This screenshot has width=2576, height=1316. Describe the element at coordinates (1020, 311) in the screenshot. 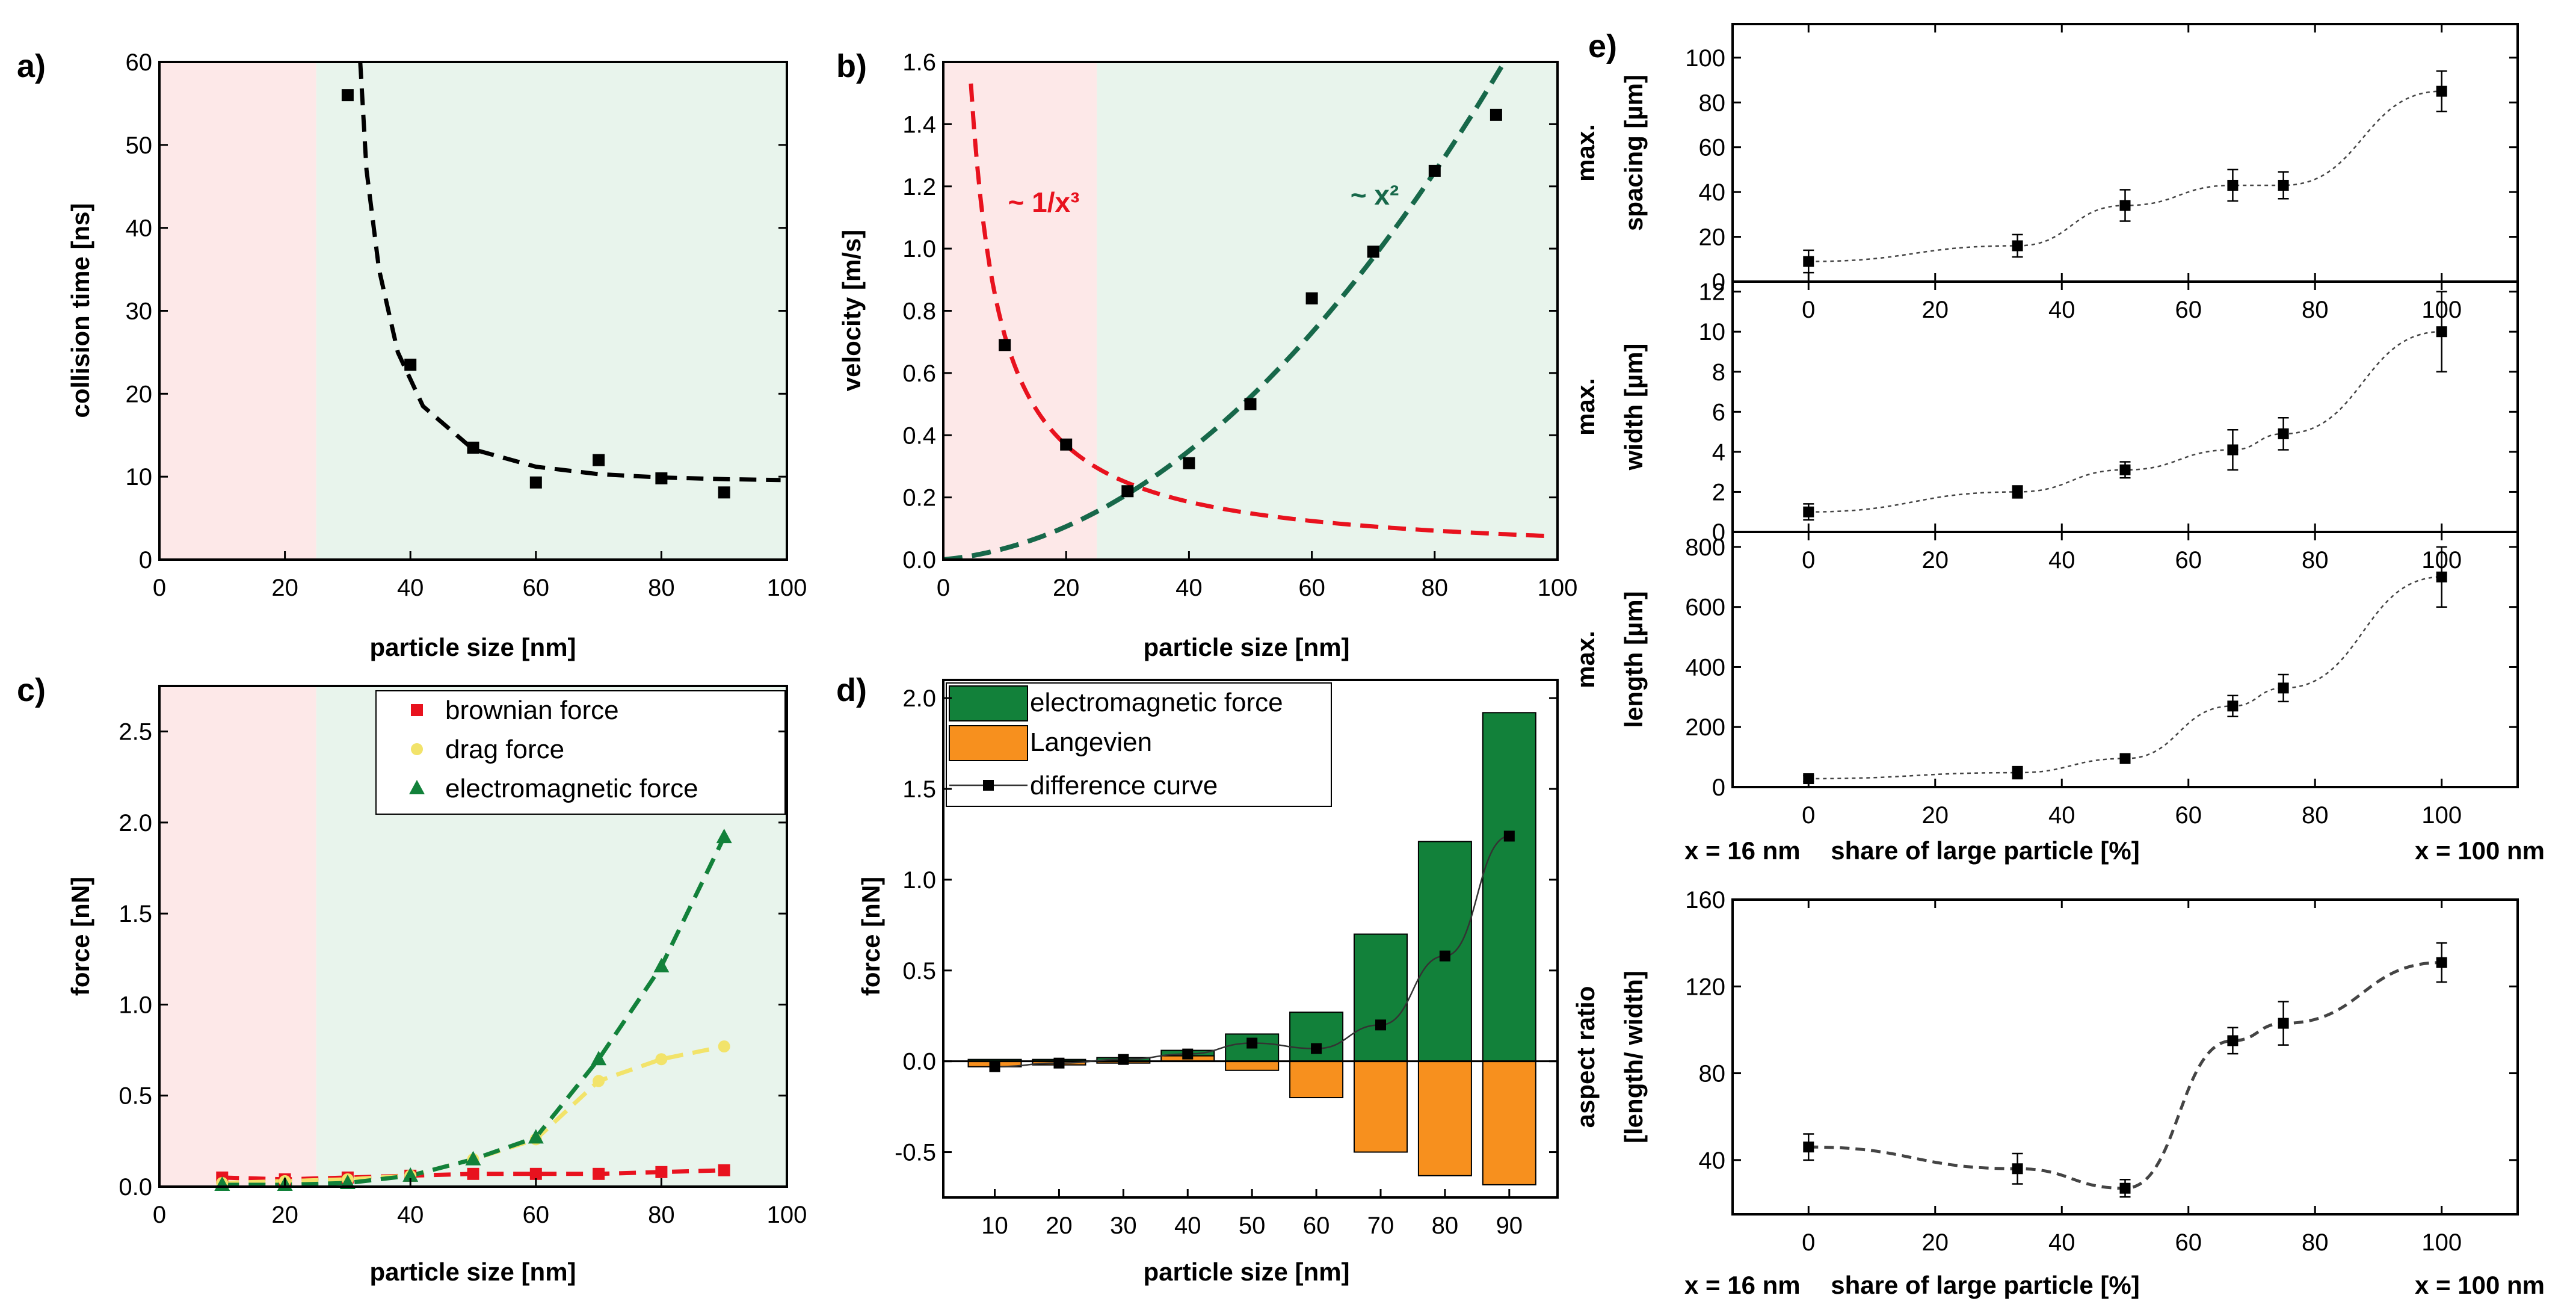

I see `red-zone-region` at that location.